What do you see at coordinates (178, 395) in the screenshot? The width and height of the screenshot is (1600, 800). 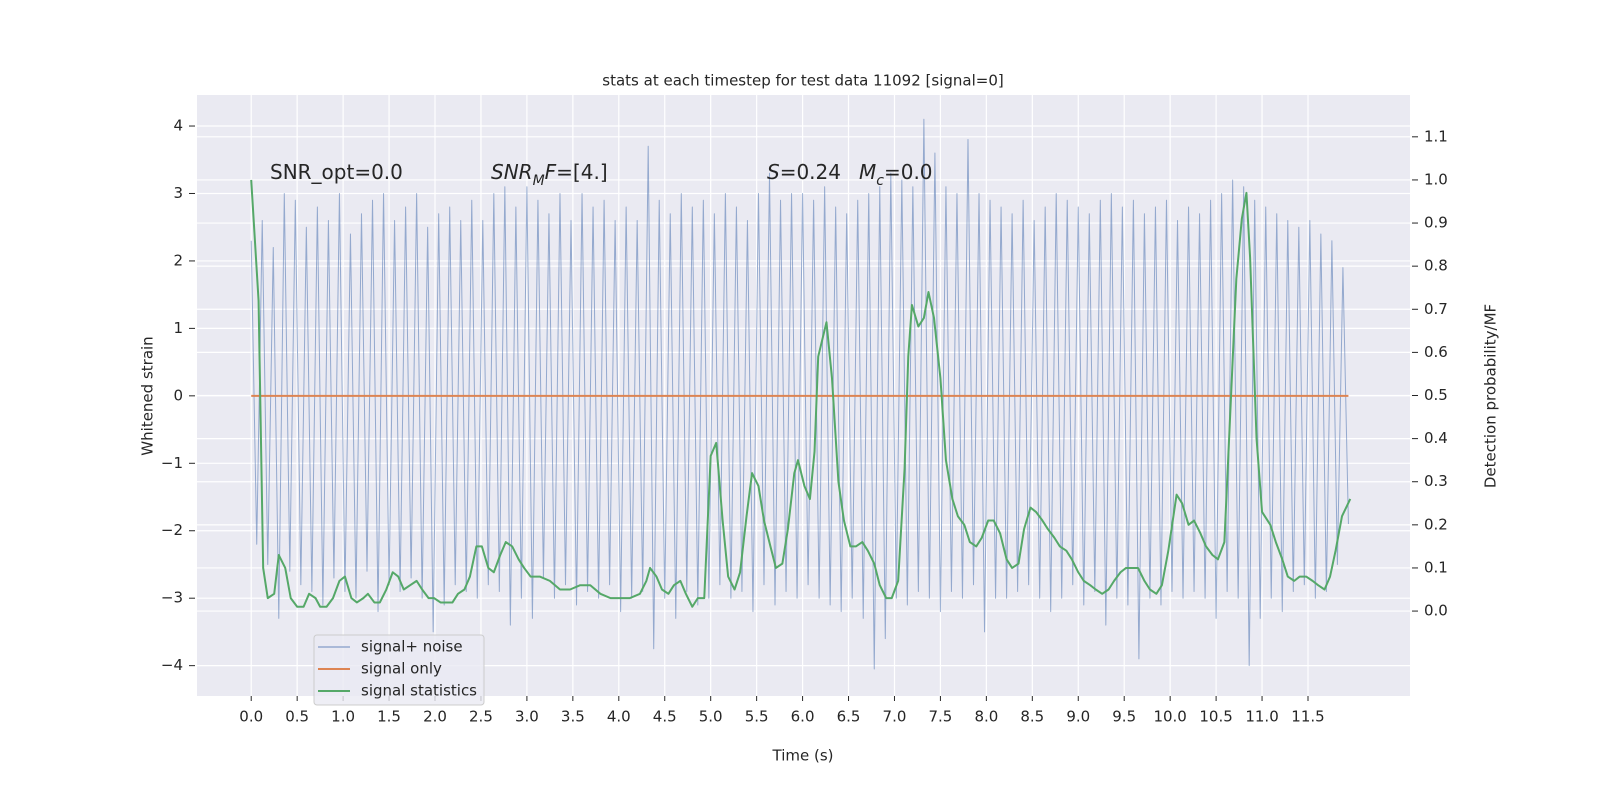 I see `y-tick-label: 0` at bounding box center [178, 395].